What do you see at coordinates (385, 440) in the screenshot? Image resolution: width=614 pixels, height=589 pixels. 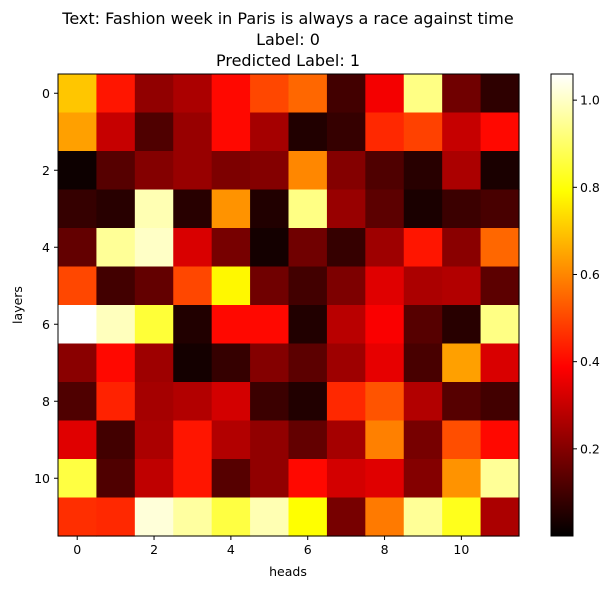 I see `heatmap-cell-r9-c8` at bounding box center [385, 440].